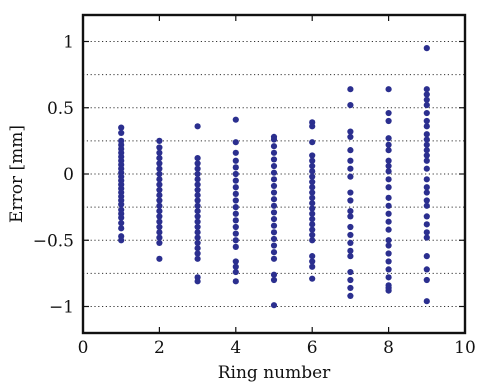 The image size is (478, 387). Describe the element at coordinates (68, 175) in the screenshot. I see `y-tick-label: 0` at that location.